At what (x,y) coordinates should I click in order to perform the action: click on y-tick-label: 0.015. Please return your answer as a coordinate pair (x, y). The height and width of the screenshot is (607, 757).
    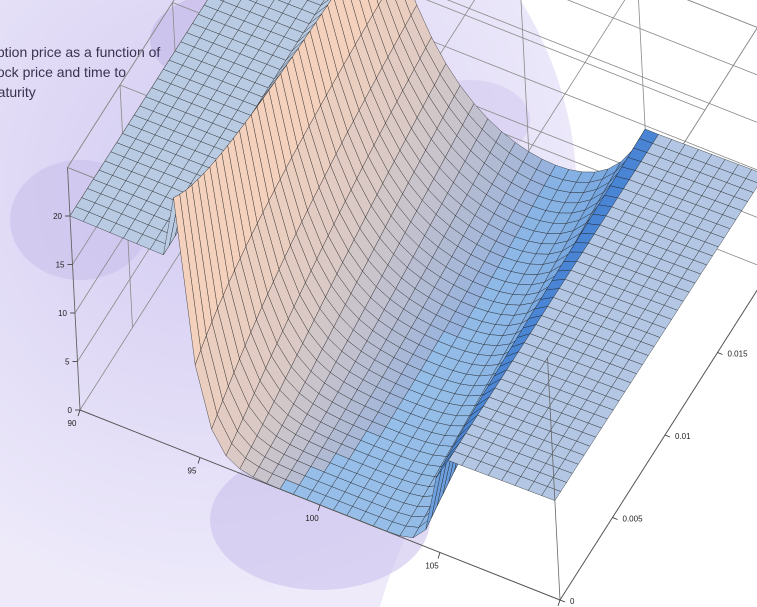
    Looking at the image, I should click on (738, 354).